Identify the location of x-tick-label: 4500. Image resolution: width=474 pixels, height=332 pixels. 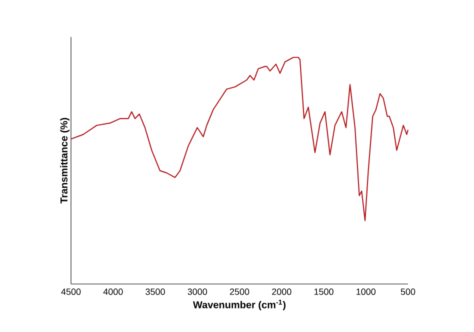
(71, 291).